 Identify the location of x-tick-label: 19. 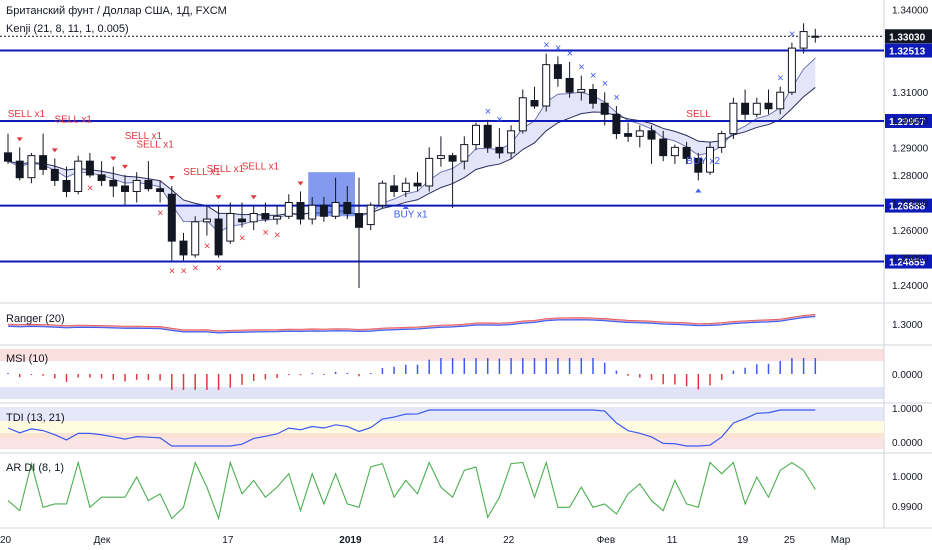
(743, 540).